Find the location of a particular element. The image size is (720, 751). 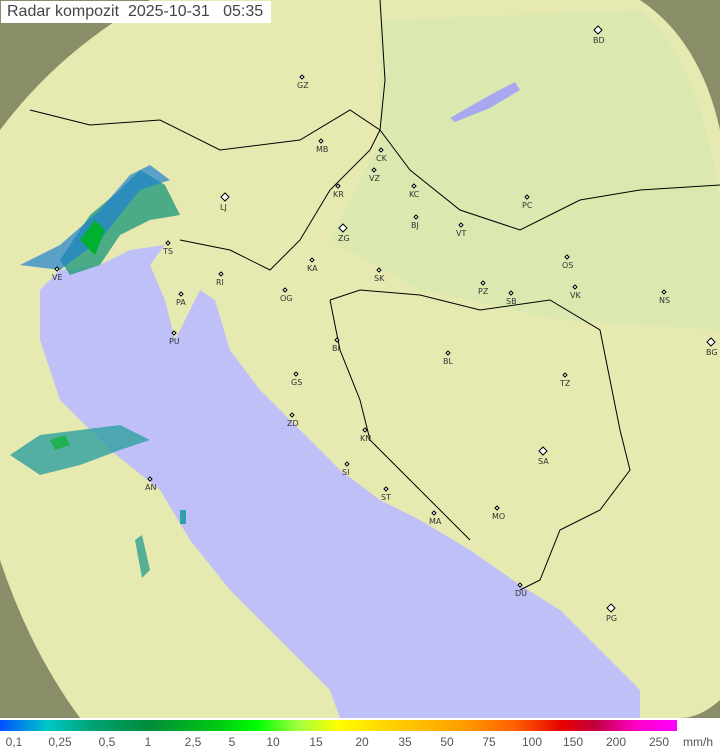

lake-balaton is located at coordinates (485, 102).